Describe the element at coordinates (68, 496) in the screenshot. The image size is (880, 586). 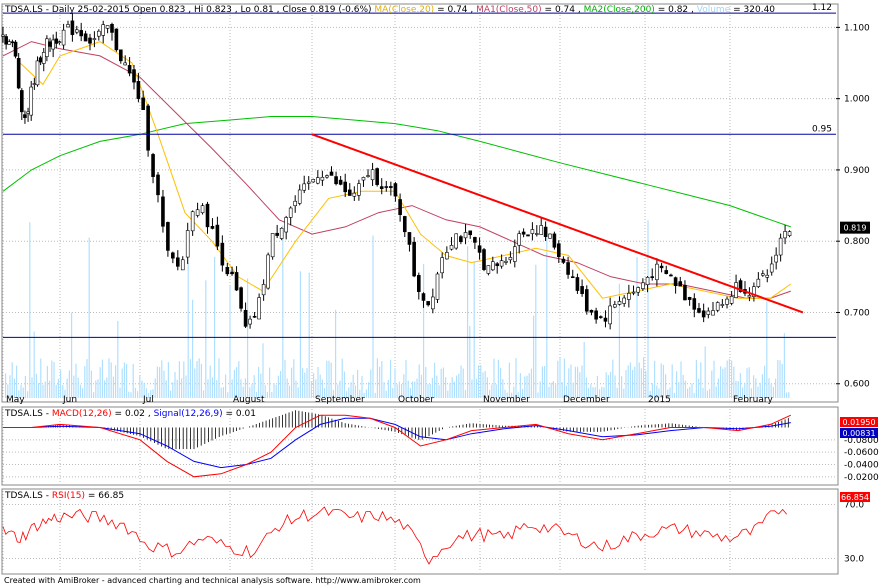
I see `rsi-label: RSI(15)` at that location.